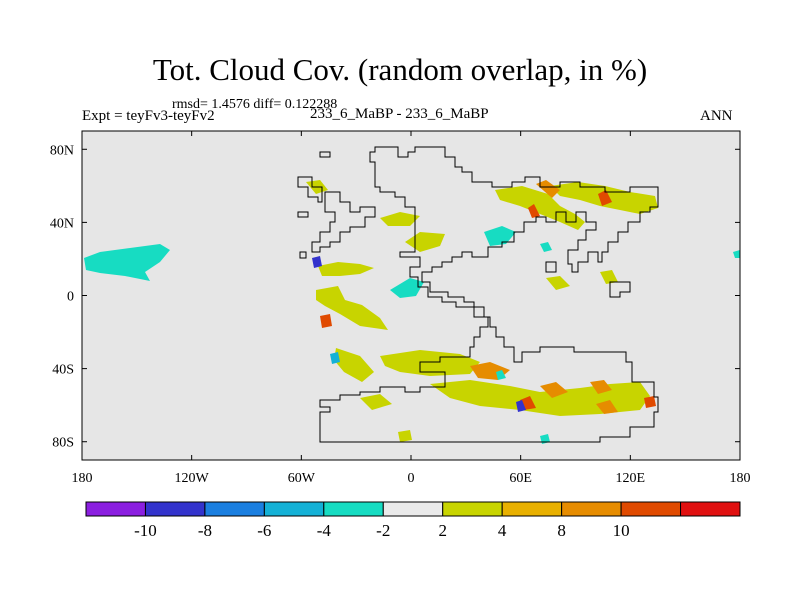 This screenshot has height=600, width=800. Describe the element at coordinates (621, 530) in the screenshot. I see `colorbar-label: 10` at that location.